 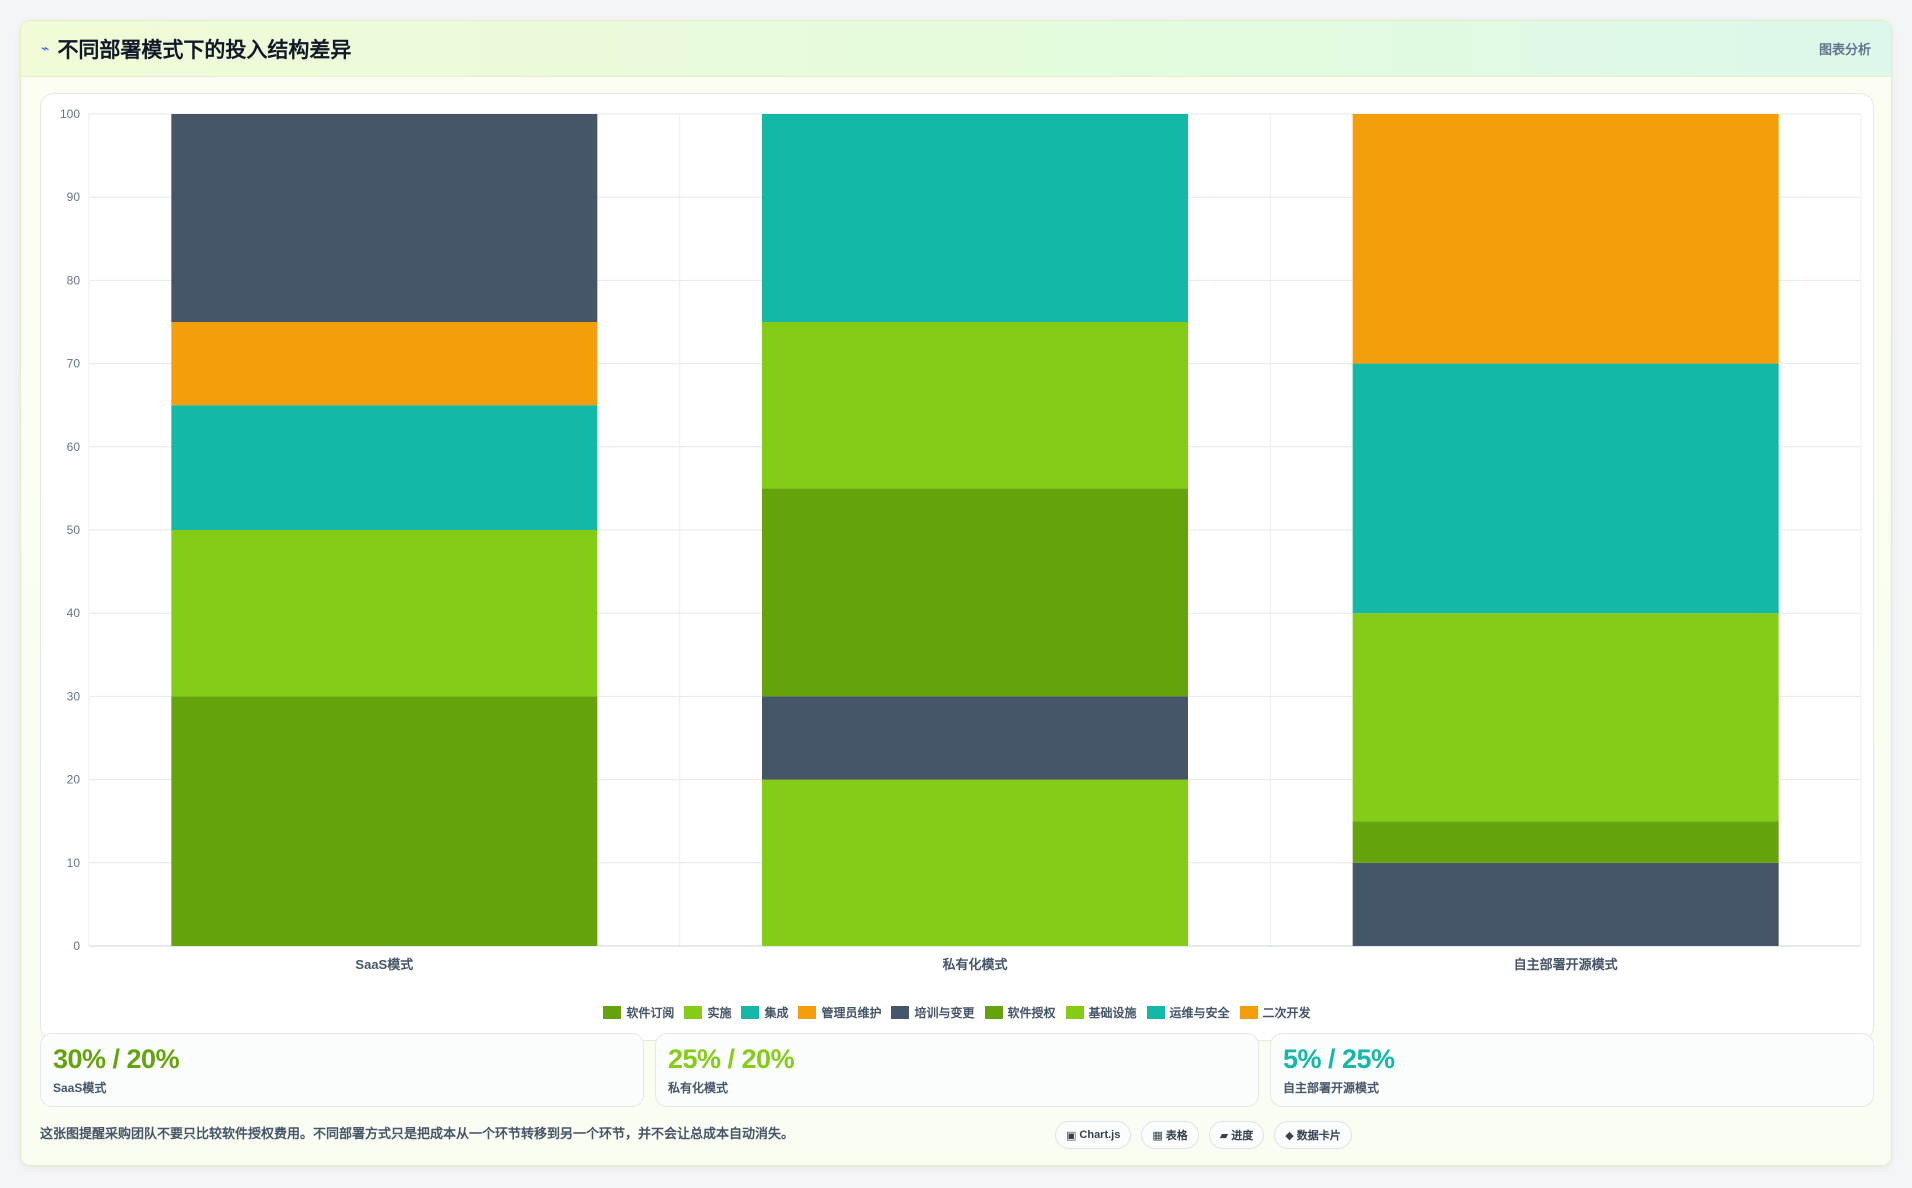 What do you see at coordinates (944, 1013) in the screenshot?
I see `legend-label: 培训与变更` at bounding box center [944, 1013].